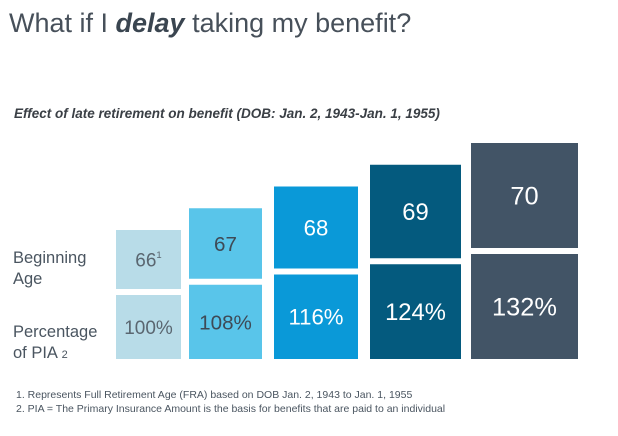 The width and height of the screenshot is (618, 436). I want to click on age-row-label-line1: Beginning, so click(50, 258).